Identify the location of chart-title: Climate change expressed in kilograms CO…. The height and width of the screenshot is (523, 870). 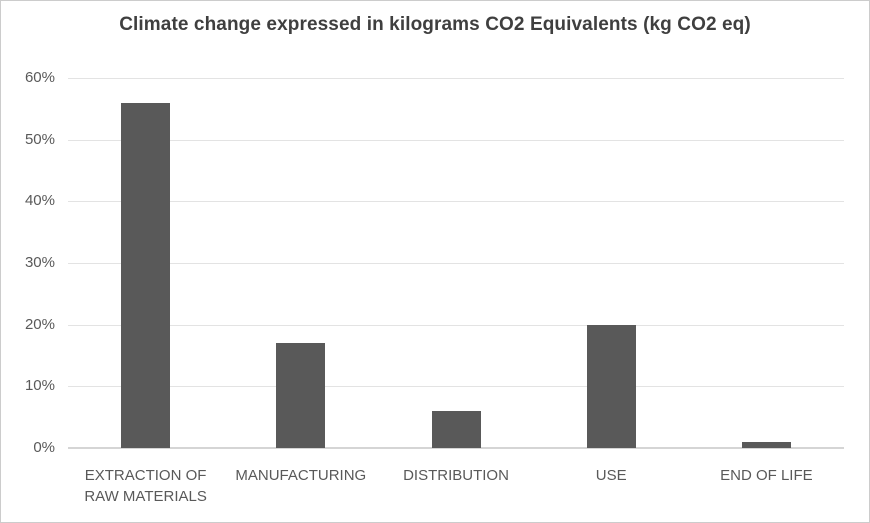
(435, 24).